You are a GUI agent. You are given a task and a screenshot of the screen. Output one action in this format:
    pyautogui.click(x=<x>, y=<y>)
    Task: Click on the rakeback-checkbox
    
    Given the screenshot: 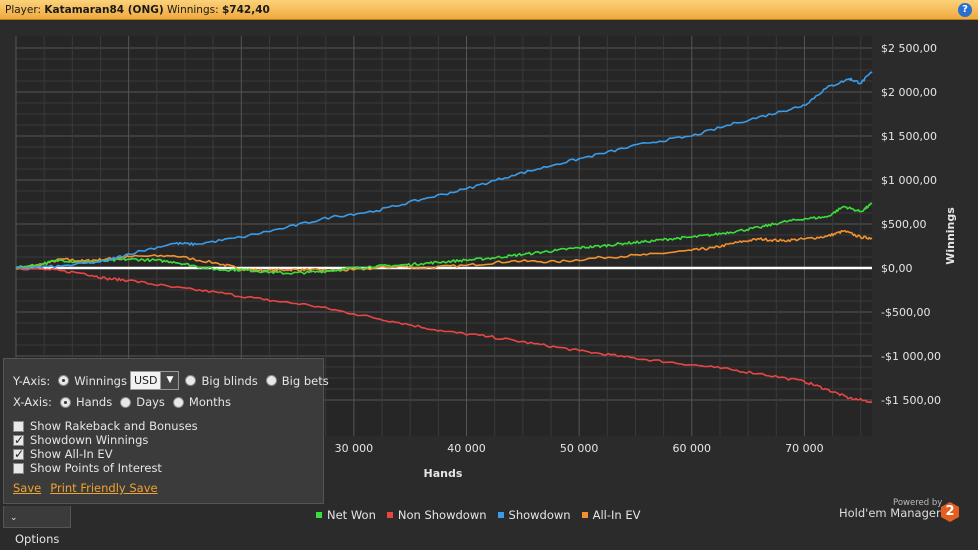 What is the action you would take?
    pyautogui.click(x=18, y=426)
    